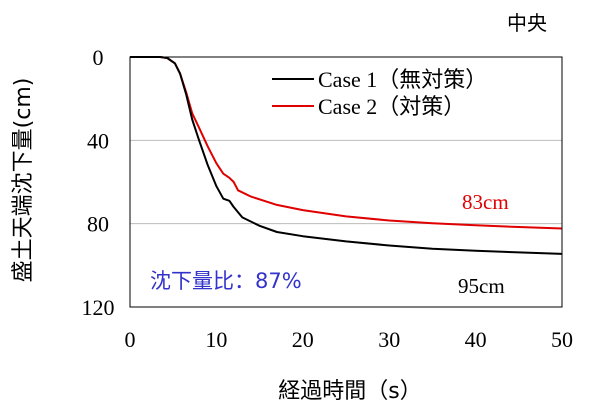 The width and height of the screenshot is (589, 418). I want to click on y-axis-label: 盛土天端沈下量(cm), so click(23, 180).